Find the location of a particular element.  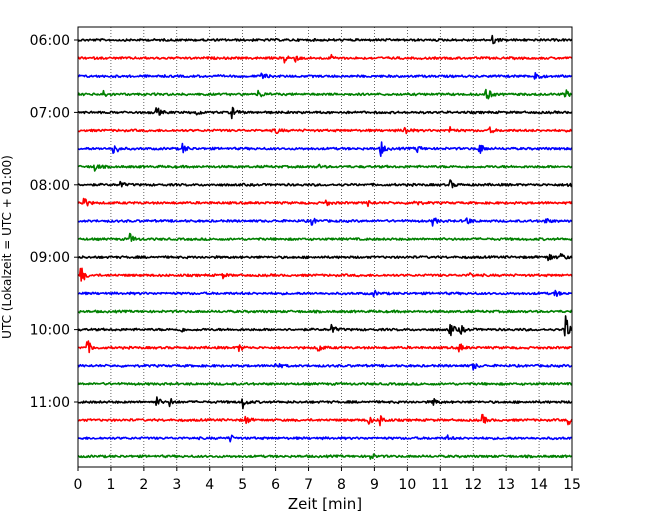

x-tick-label: 3 is located at coordinates (176, 485).